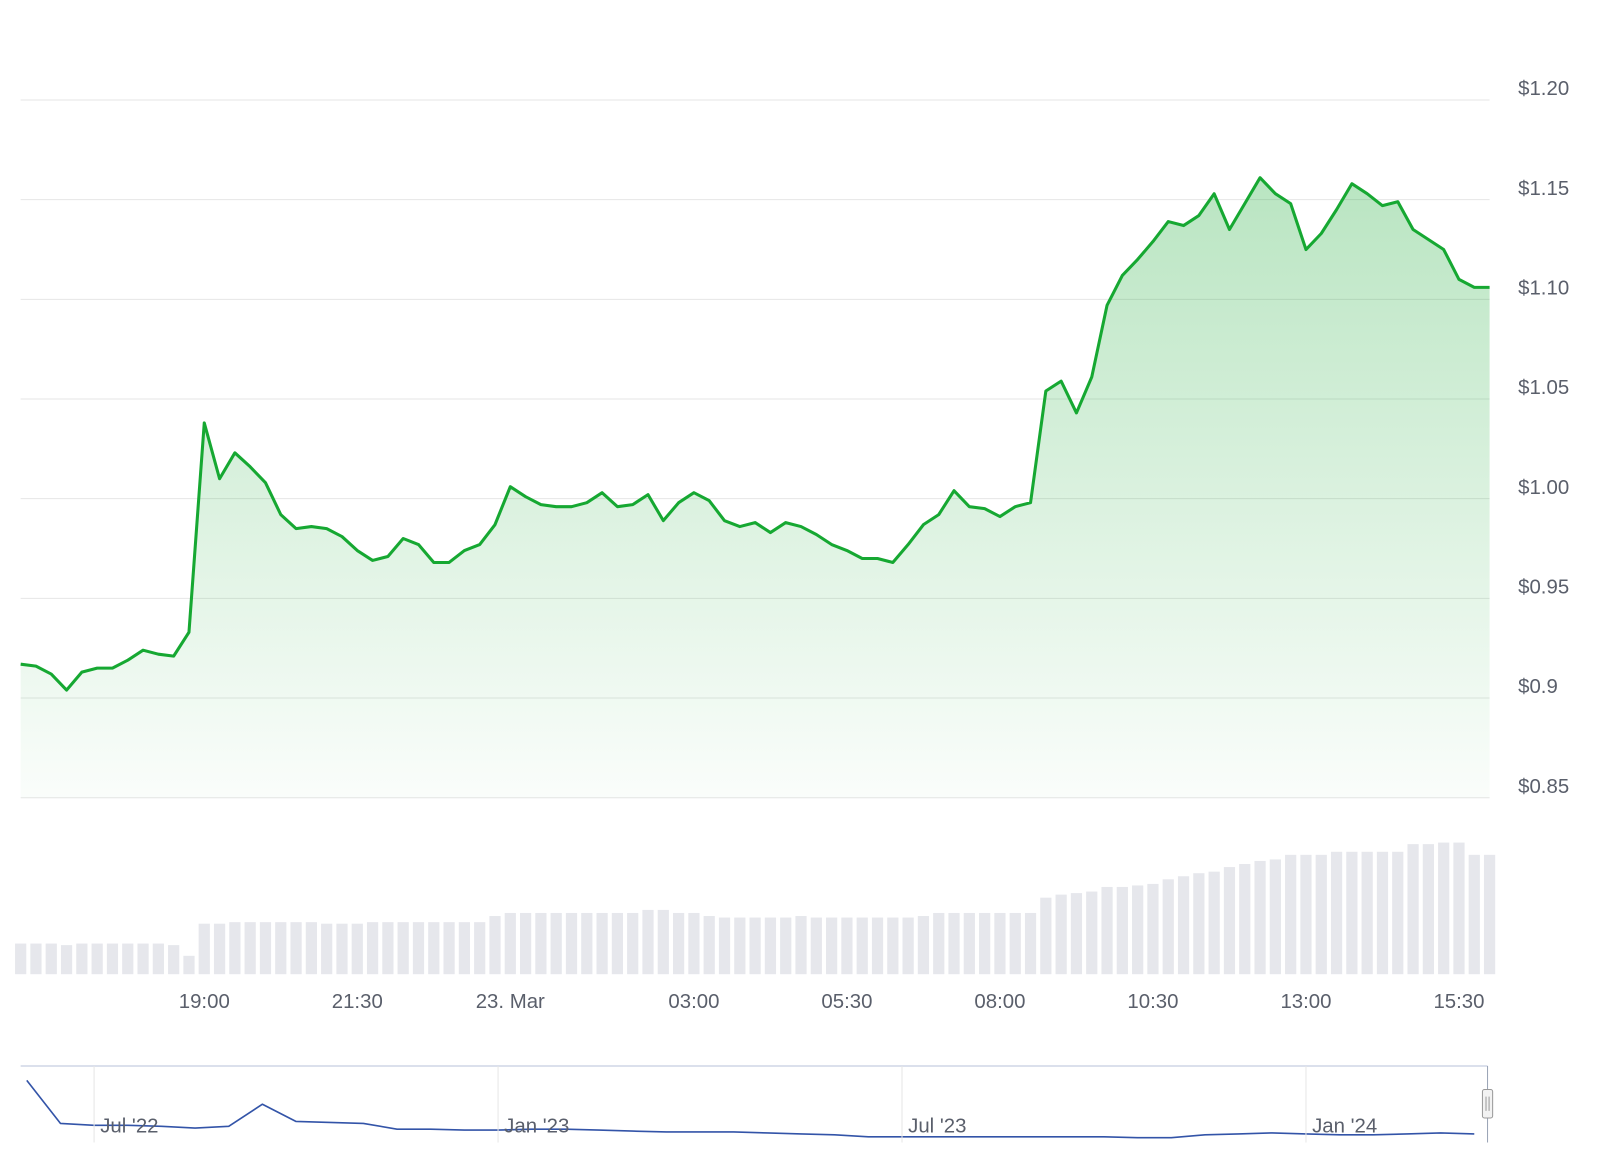 This screenshot has height=1168, width=1600. What do you see at coordinates (750, 1109) in the screenshot?
I see `navigator-line` at bounding box center [750, 1109].